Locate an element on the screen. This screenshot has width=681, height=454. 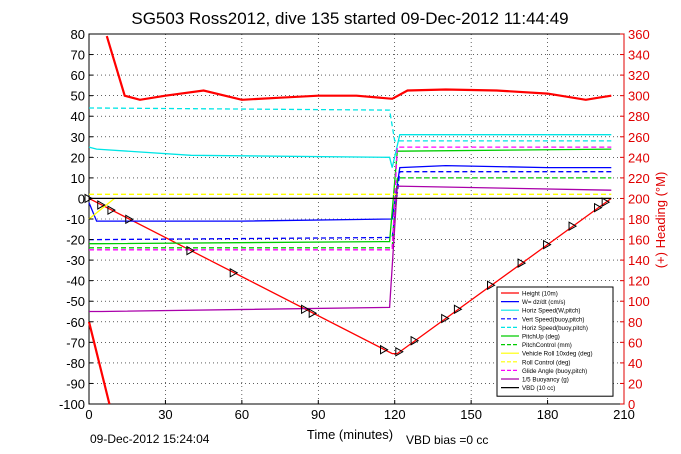
legend-entry: Roll Control (deg) is located at coordinates (546, 362).